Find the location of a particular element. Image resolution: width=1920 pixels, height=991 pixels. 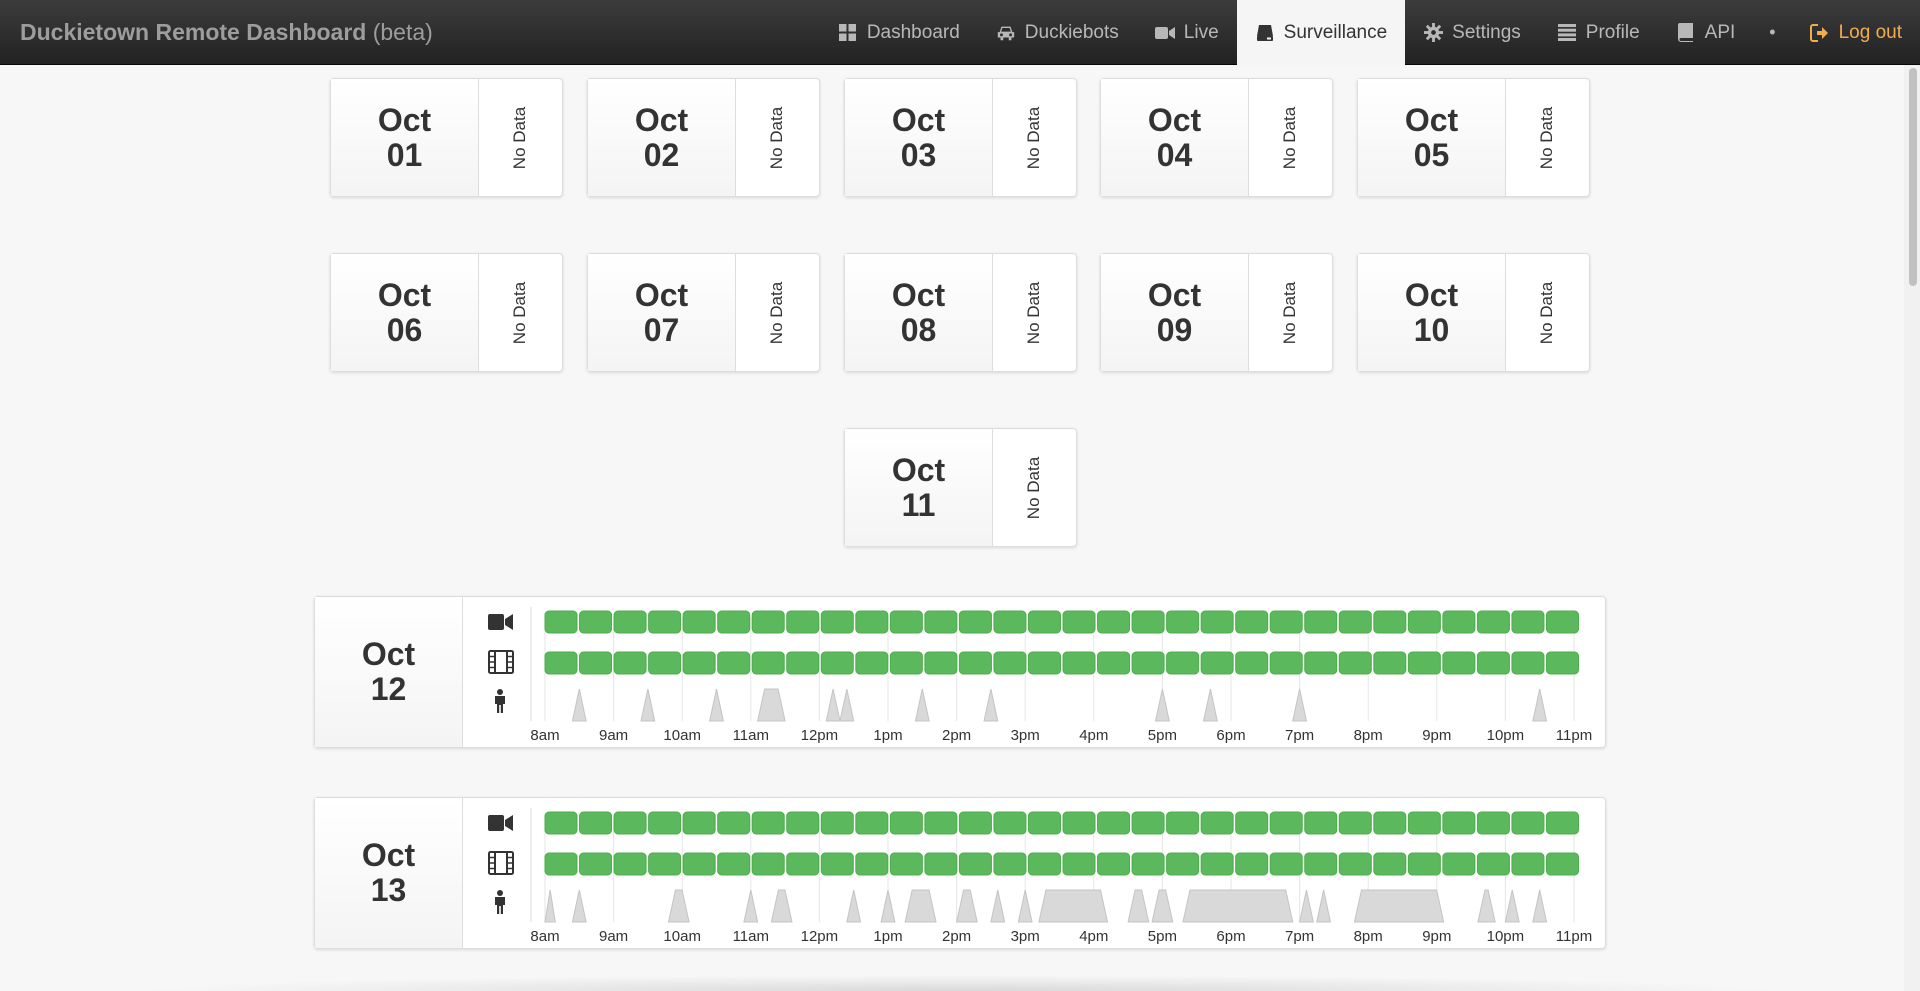

day-card: Oct 01 No Data is located at coordinates (446, 137).